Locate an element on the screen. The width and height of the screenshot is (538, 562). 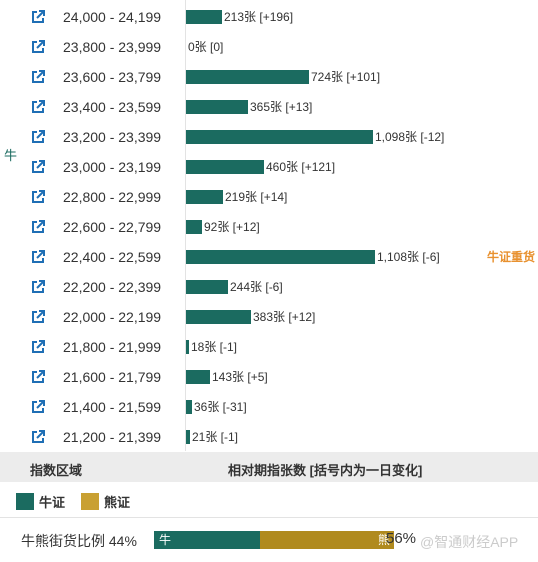
chart-row: 22,600 - 22,799 92张 [+12] is located at coordinates (269, 227).